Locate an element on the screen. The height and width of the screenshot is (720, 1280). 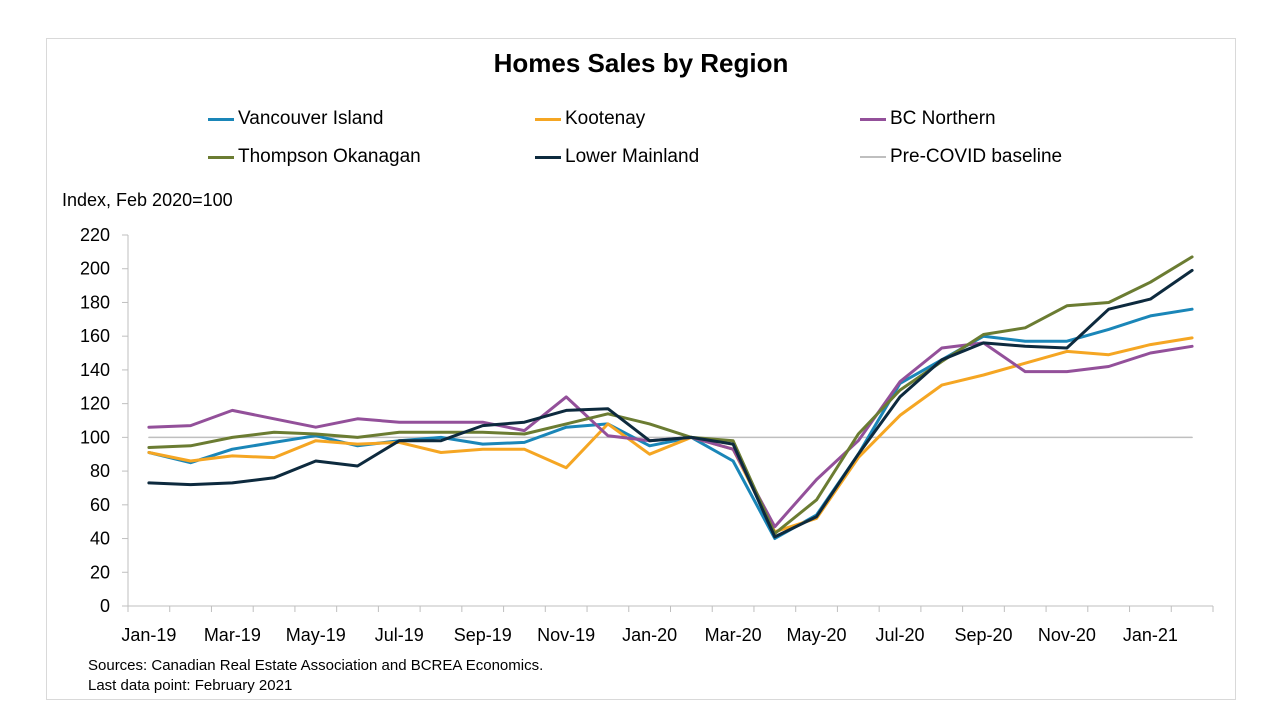
y-tick-label: 220 is located at coordinates (95, 235).